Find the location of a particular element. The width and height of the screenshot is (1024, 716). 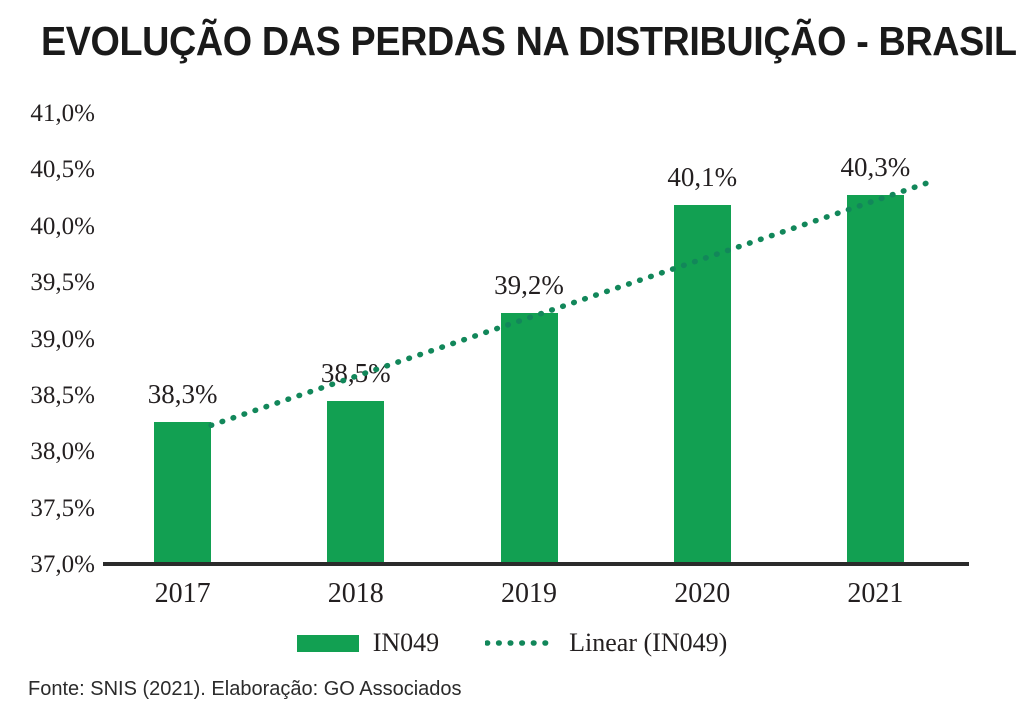

y-axis-tick-label: 37,0% is located at coordinates (62, 564).